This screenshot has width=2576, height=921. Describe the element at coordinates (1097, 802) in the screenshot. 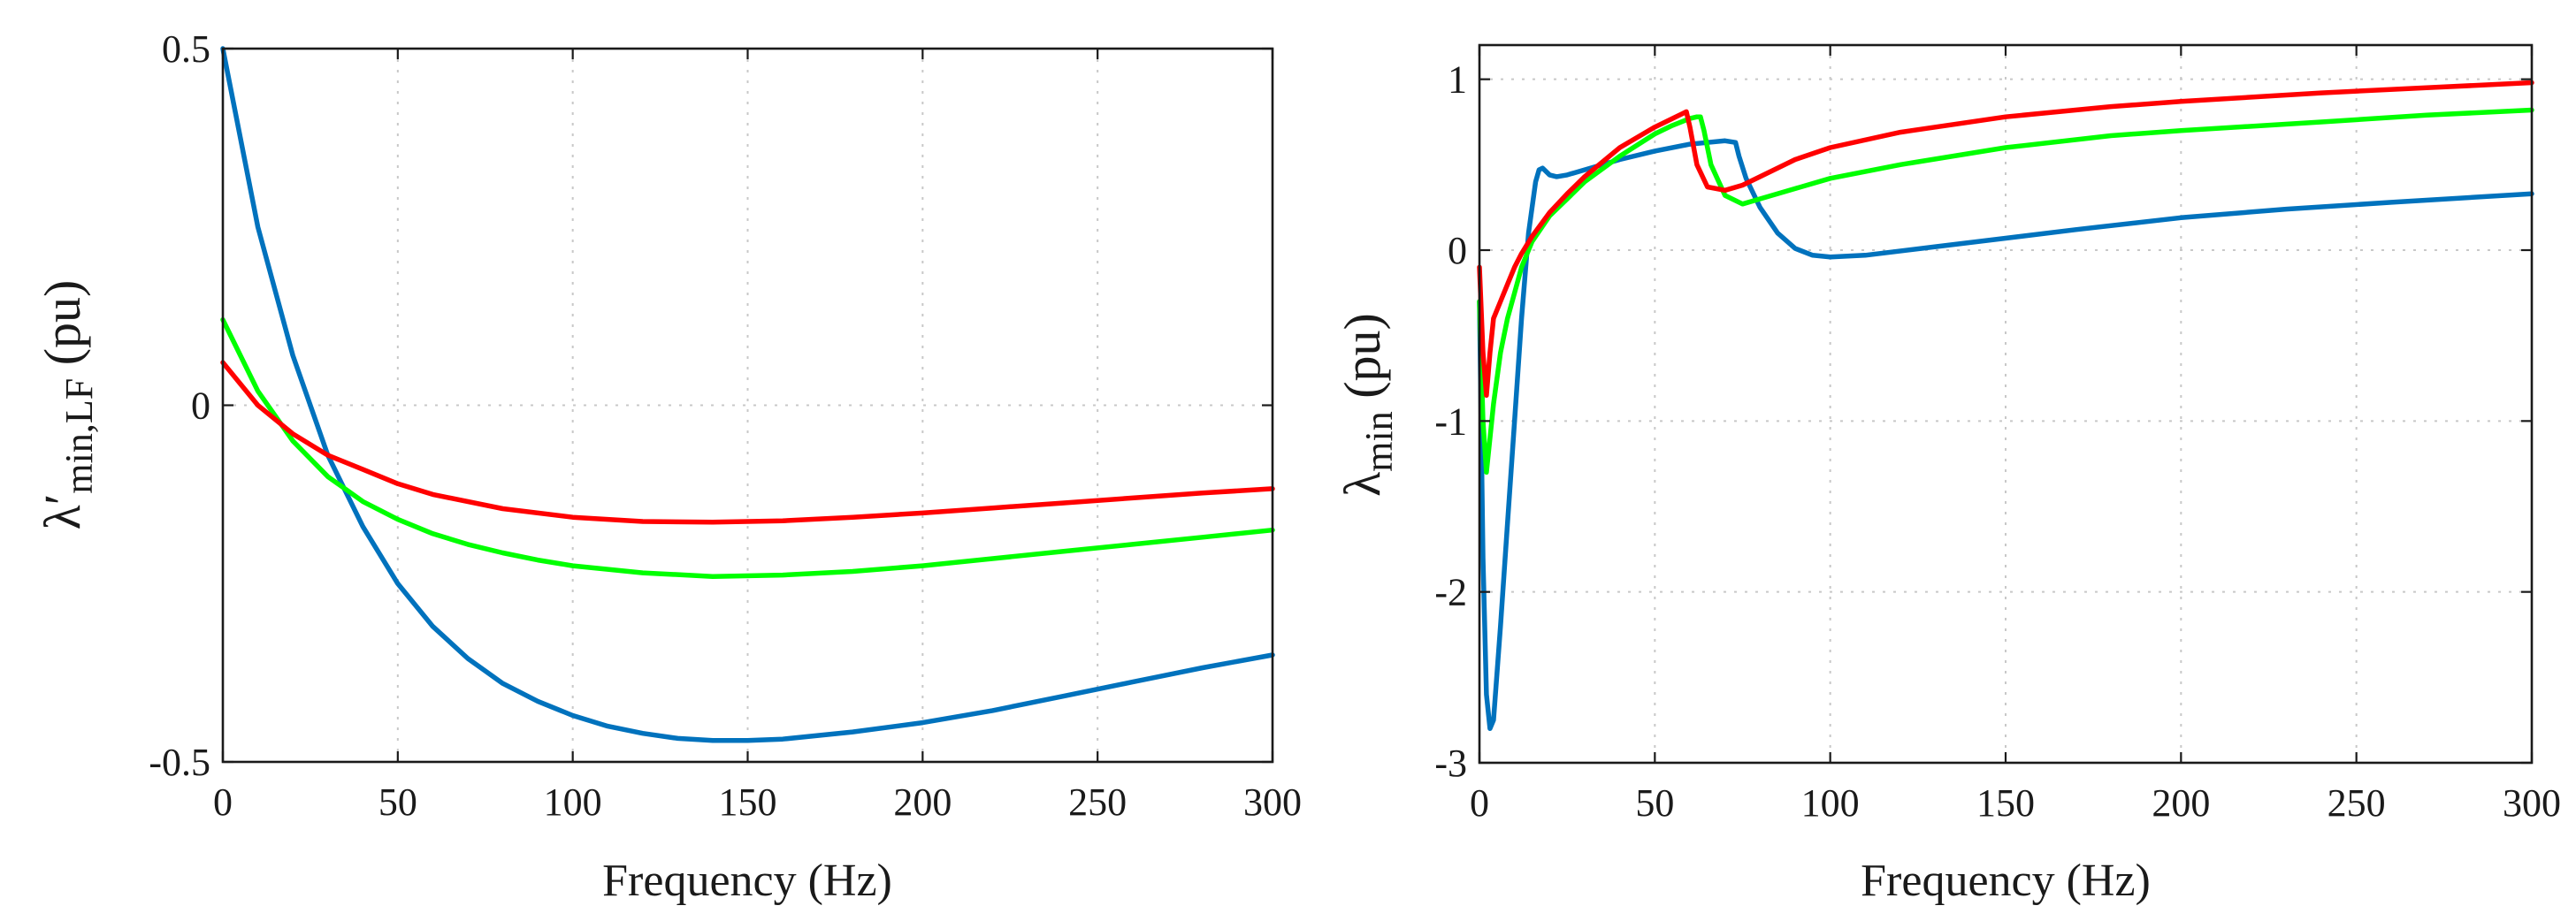

I see `left-x-tick-label: 250` at that location.